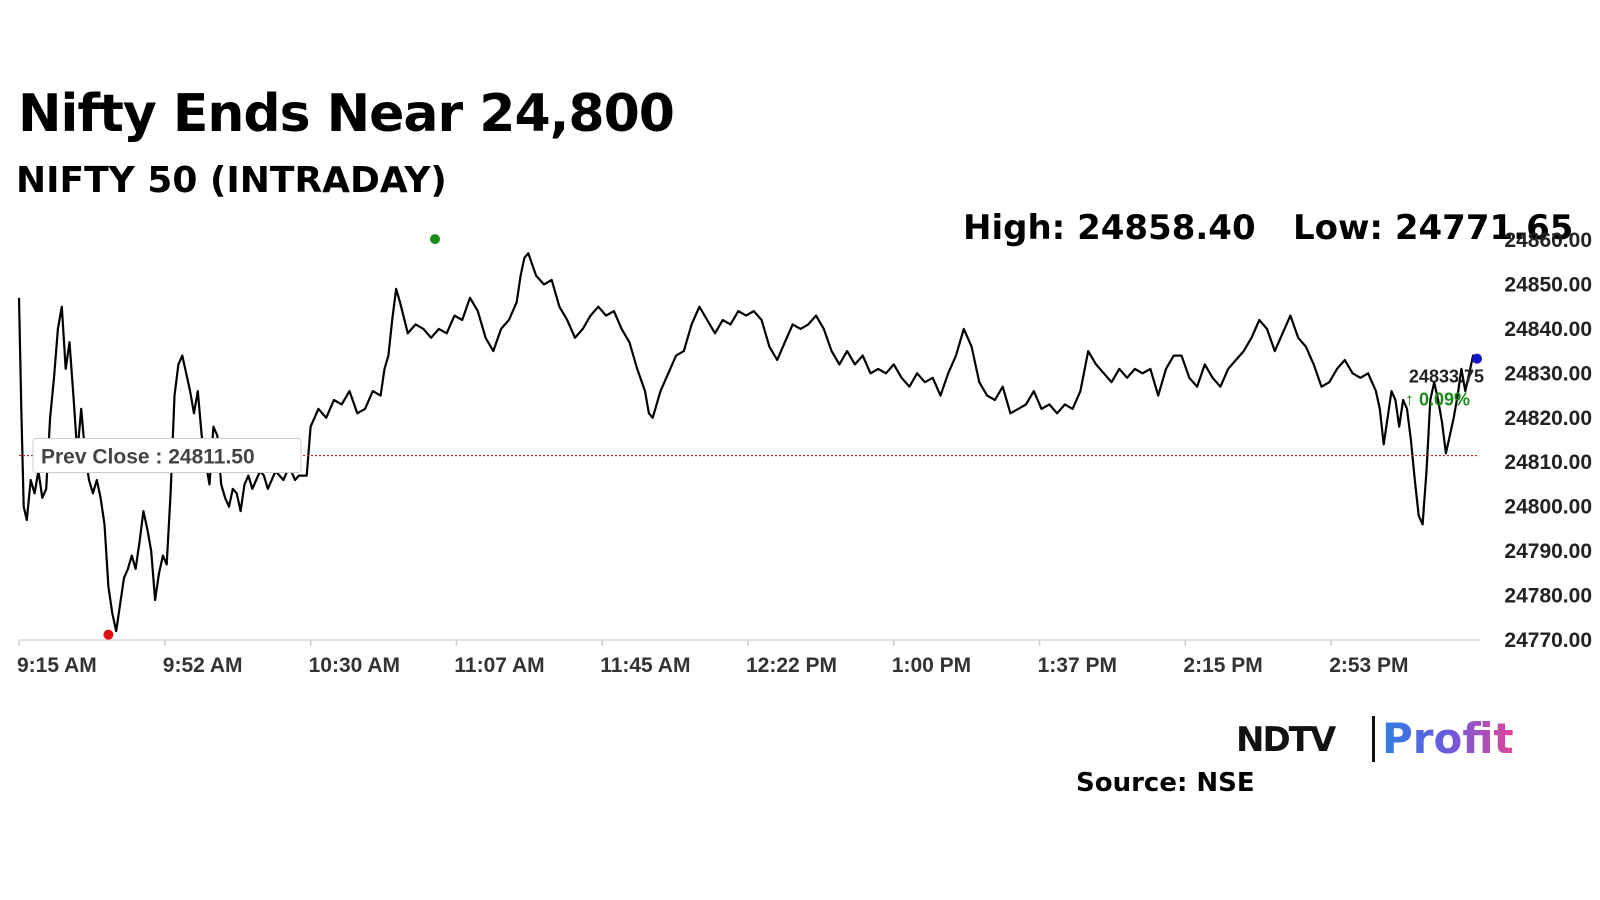 This screenshot has height=900, width=1600. I want to click on y-tick-label: 24810.00, so click(1548, 462).